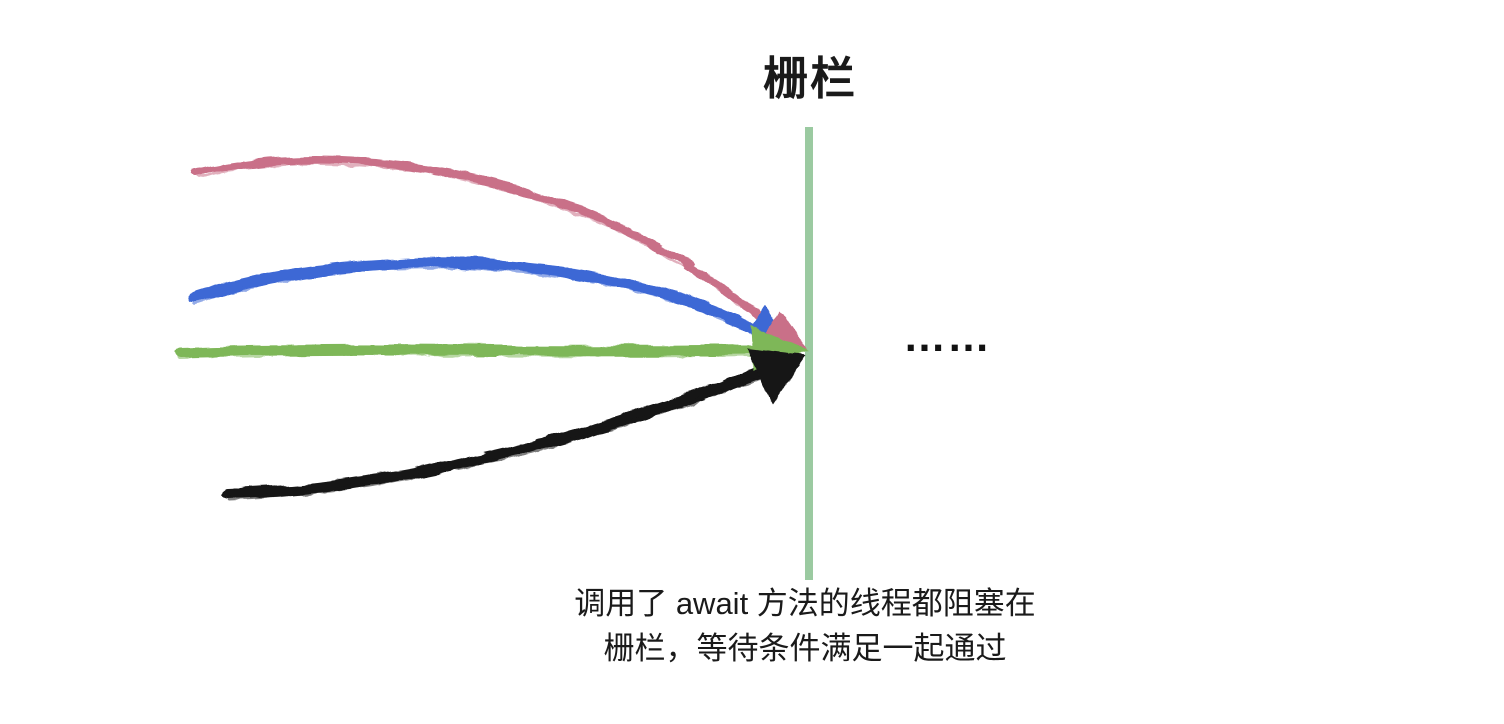 The width and height of the screenshot is (1504, 724). Describe the element at coordinates (478, 301) in the screenshot. I see `thread-curve-blue-texture` at that location.